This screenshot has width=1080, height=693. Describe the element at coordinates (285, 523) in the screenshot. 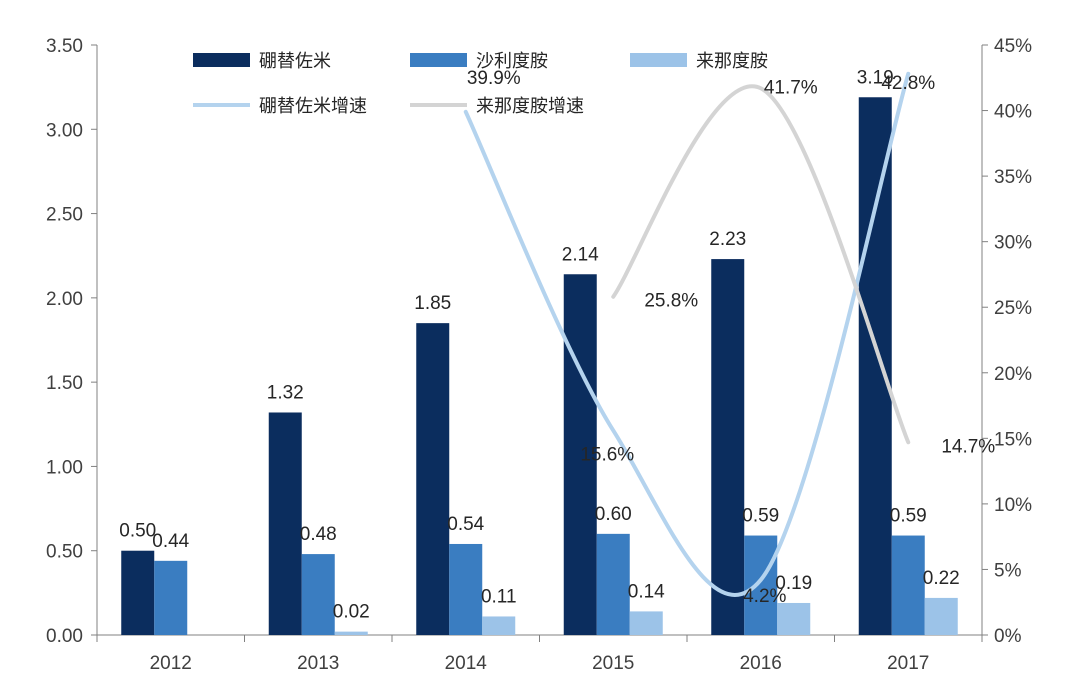

I see `bar-硼替佐米-2013` at that location.